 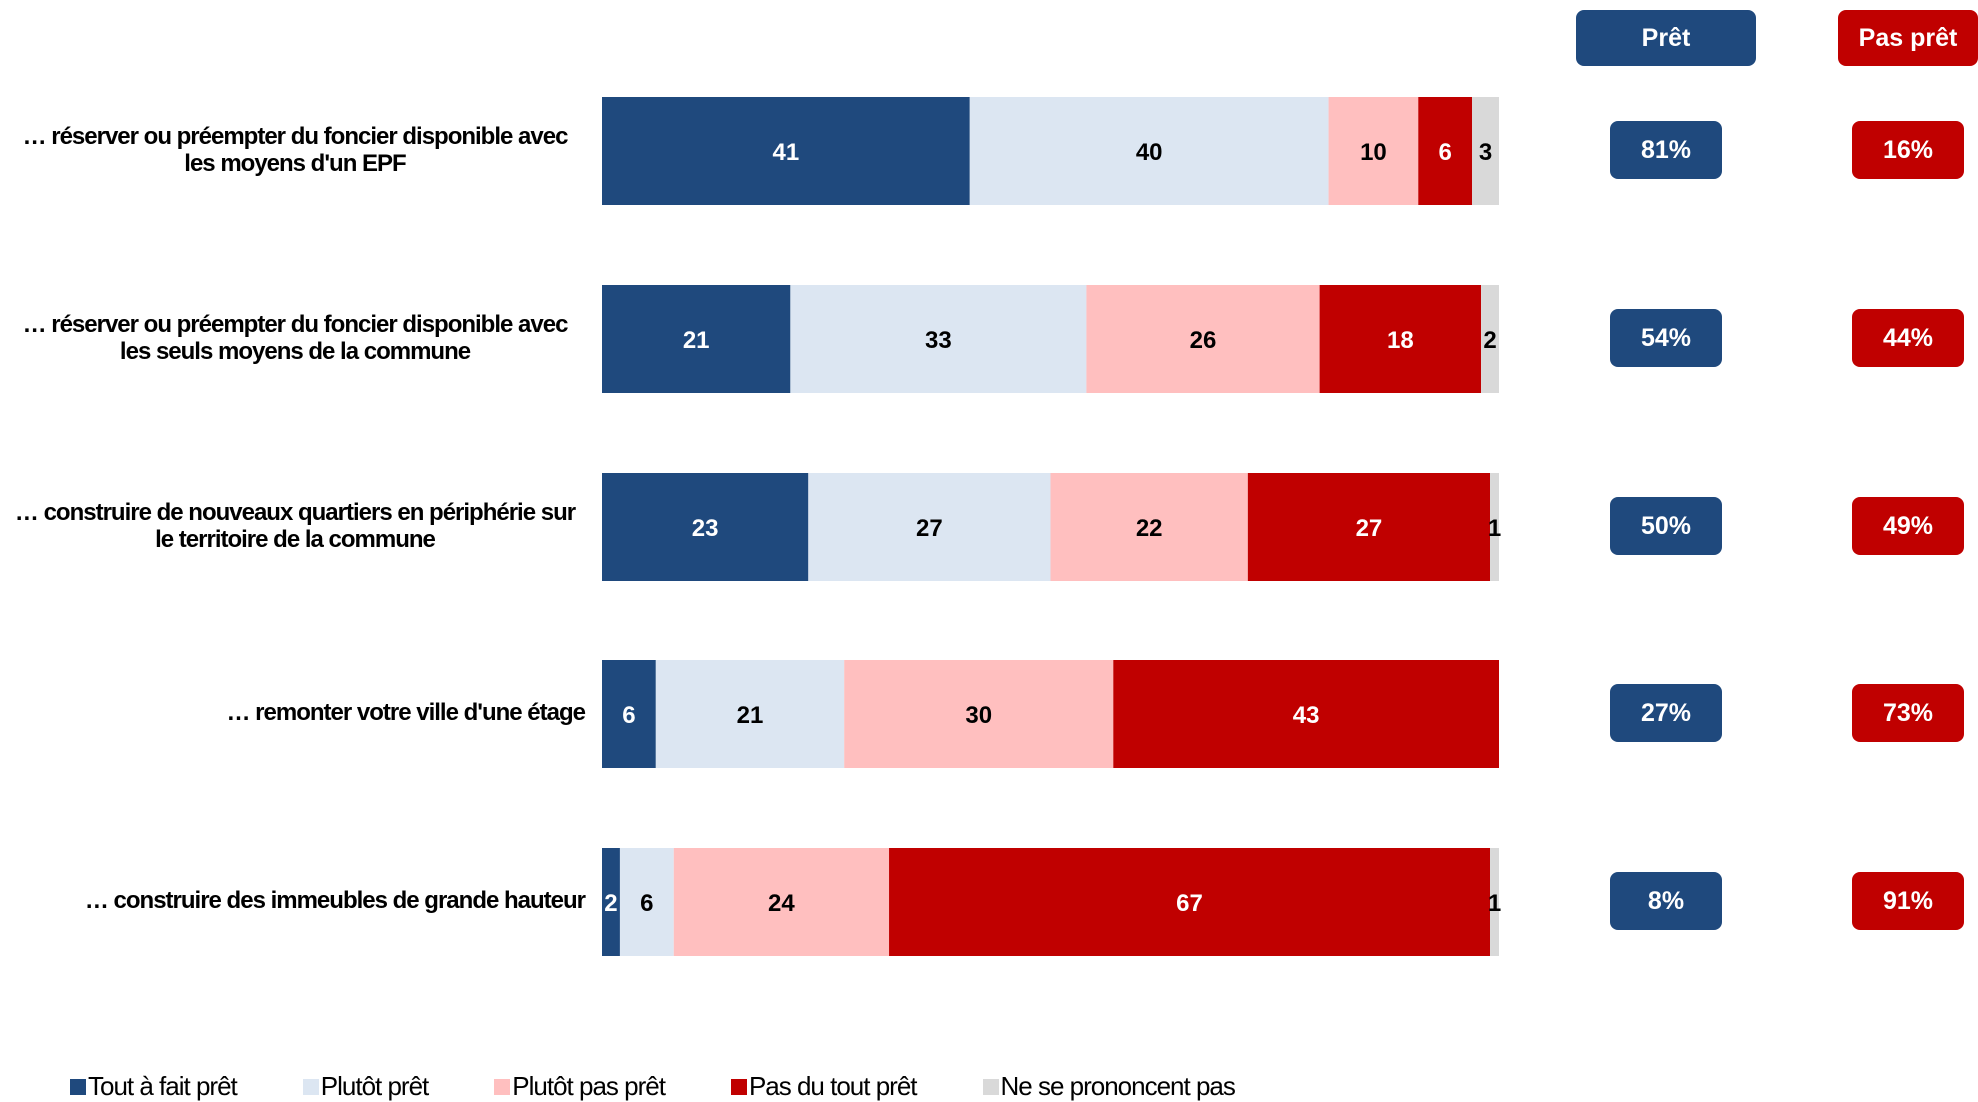 What do you see at coordinates (1908, 526) in the screenshot?
I see `pas-pret-percentage-badge: 49%` at bounding box center [1908, 526].